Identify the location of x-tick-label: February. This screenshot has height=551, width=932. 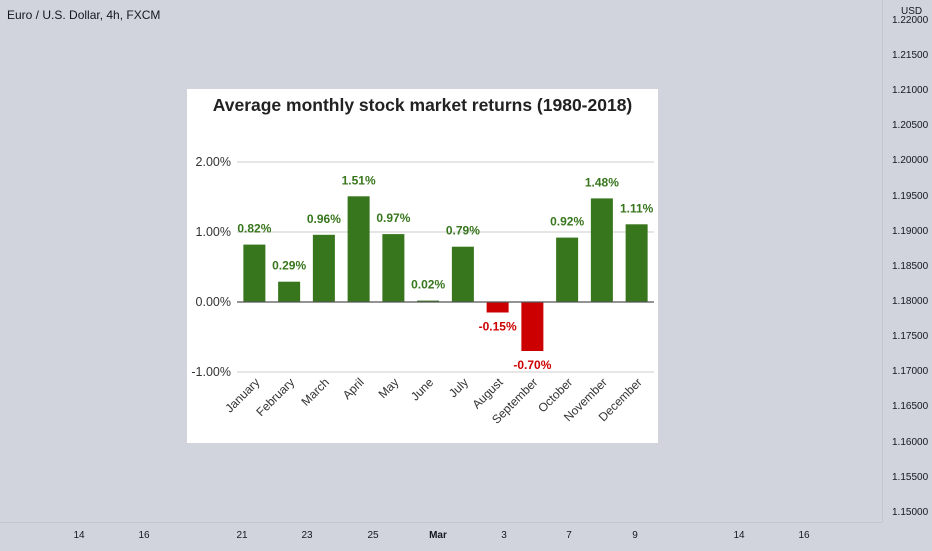
(275, 397).